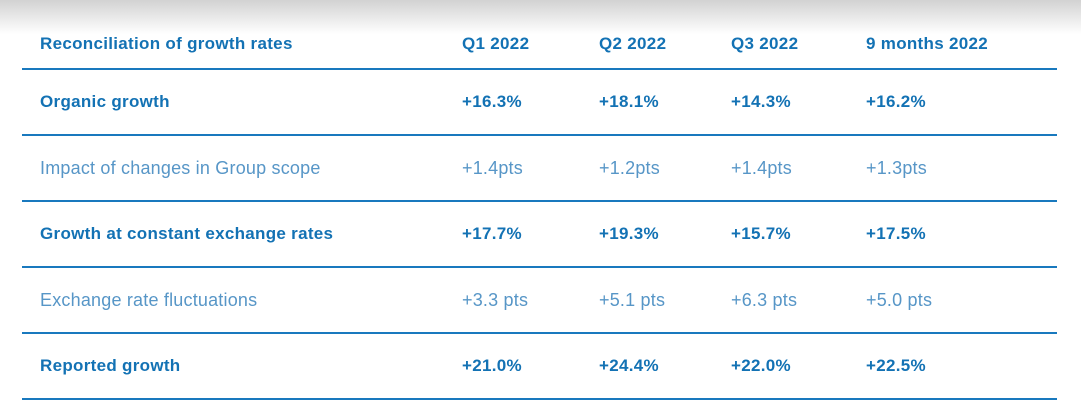 The width and height of the screenshot is (1081, 404). What do you see at coordinates (492, 101) in the screenshot?
I see `row-value: +16.3%` at bounding box center [492, 101].